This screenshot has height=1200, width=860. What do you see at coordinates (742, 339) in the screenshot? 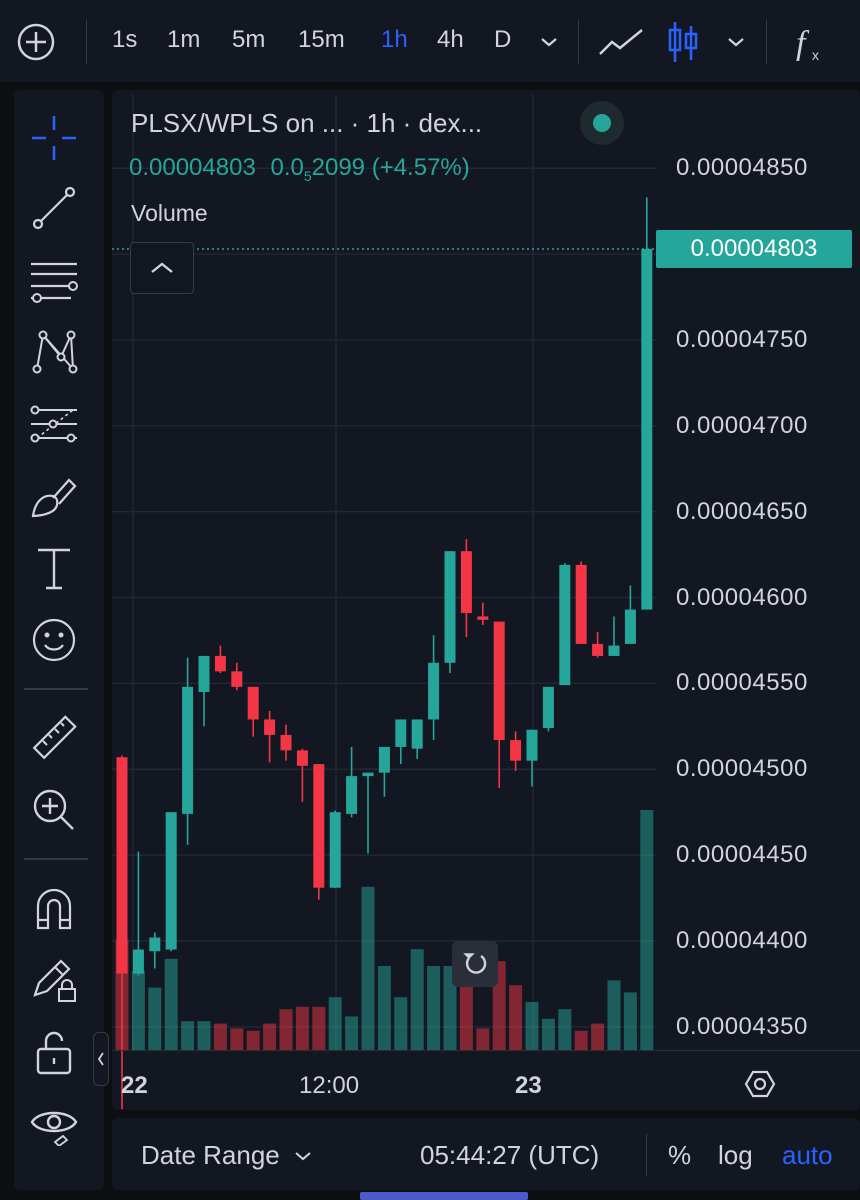
I see `y-tick-label: 0.00004750` at bounding box center [742, 339].